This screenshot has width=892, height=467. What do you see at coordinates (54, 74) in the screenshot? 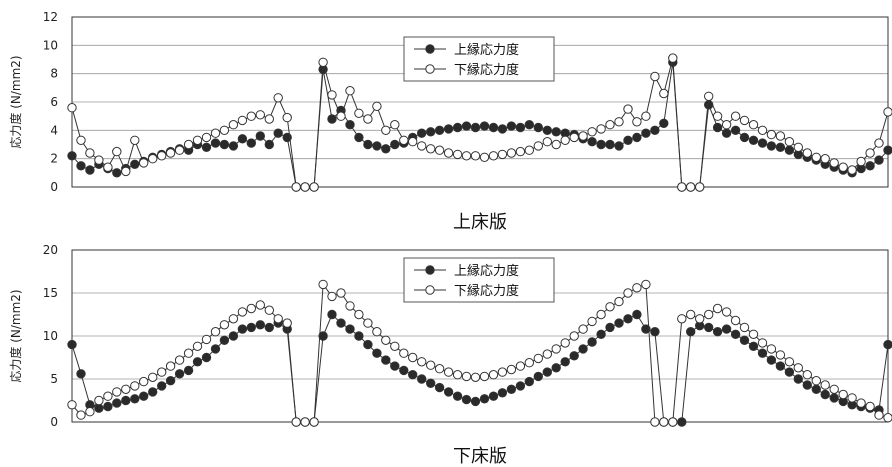
I see `panel1-ytick-label: 8` at bounding box center [54, 74].